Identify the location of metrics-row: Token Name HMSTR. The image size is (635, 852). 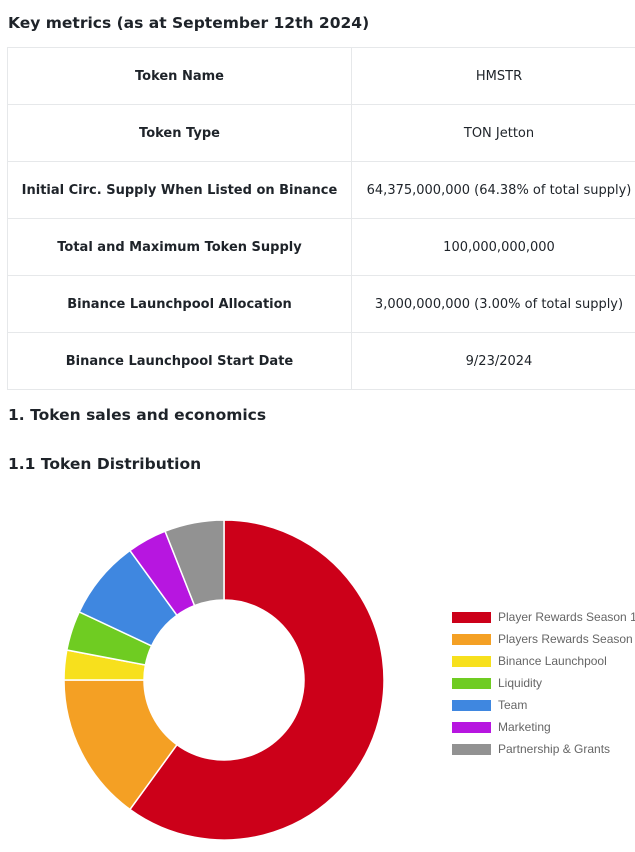
(321, 76).